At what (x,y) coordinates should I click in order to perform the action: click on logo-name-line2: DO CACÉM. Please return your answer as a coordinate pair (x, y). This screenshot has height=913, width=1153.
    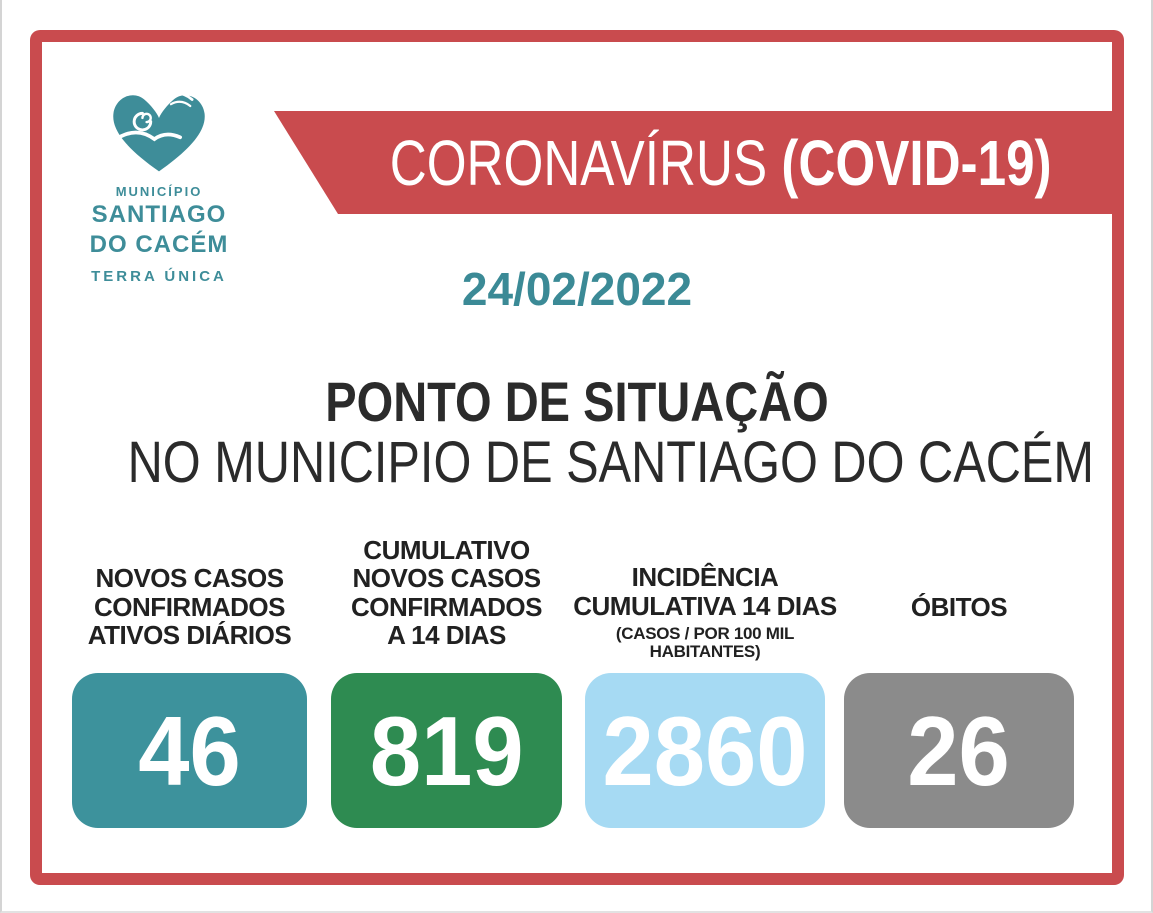
    Looking at the image, I should click on (159, 244).